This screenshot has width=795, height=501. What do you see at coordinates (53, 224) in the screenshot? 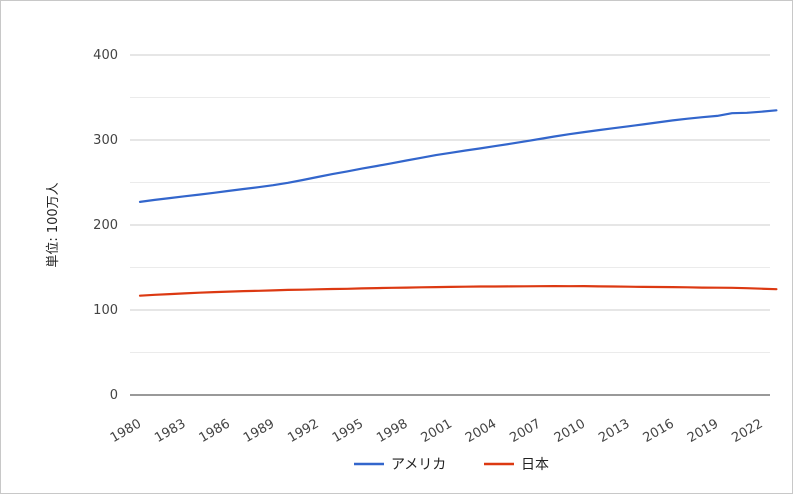
I see `y-axis-label: 単位: 100万人` at bounding box center [53, 224].